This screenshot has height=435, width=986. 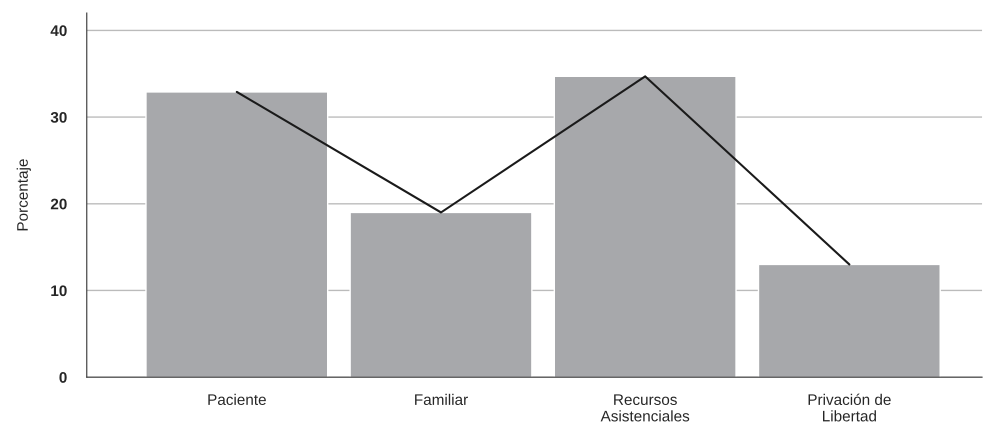 I want to click on y-tick-label: 10, so click(x=59, y=290).